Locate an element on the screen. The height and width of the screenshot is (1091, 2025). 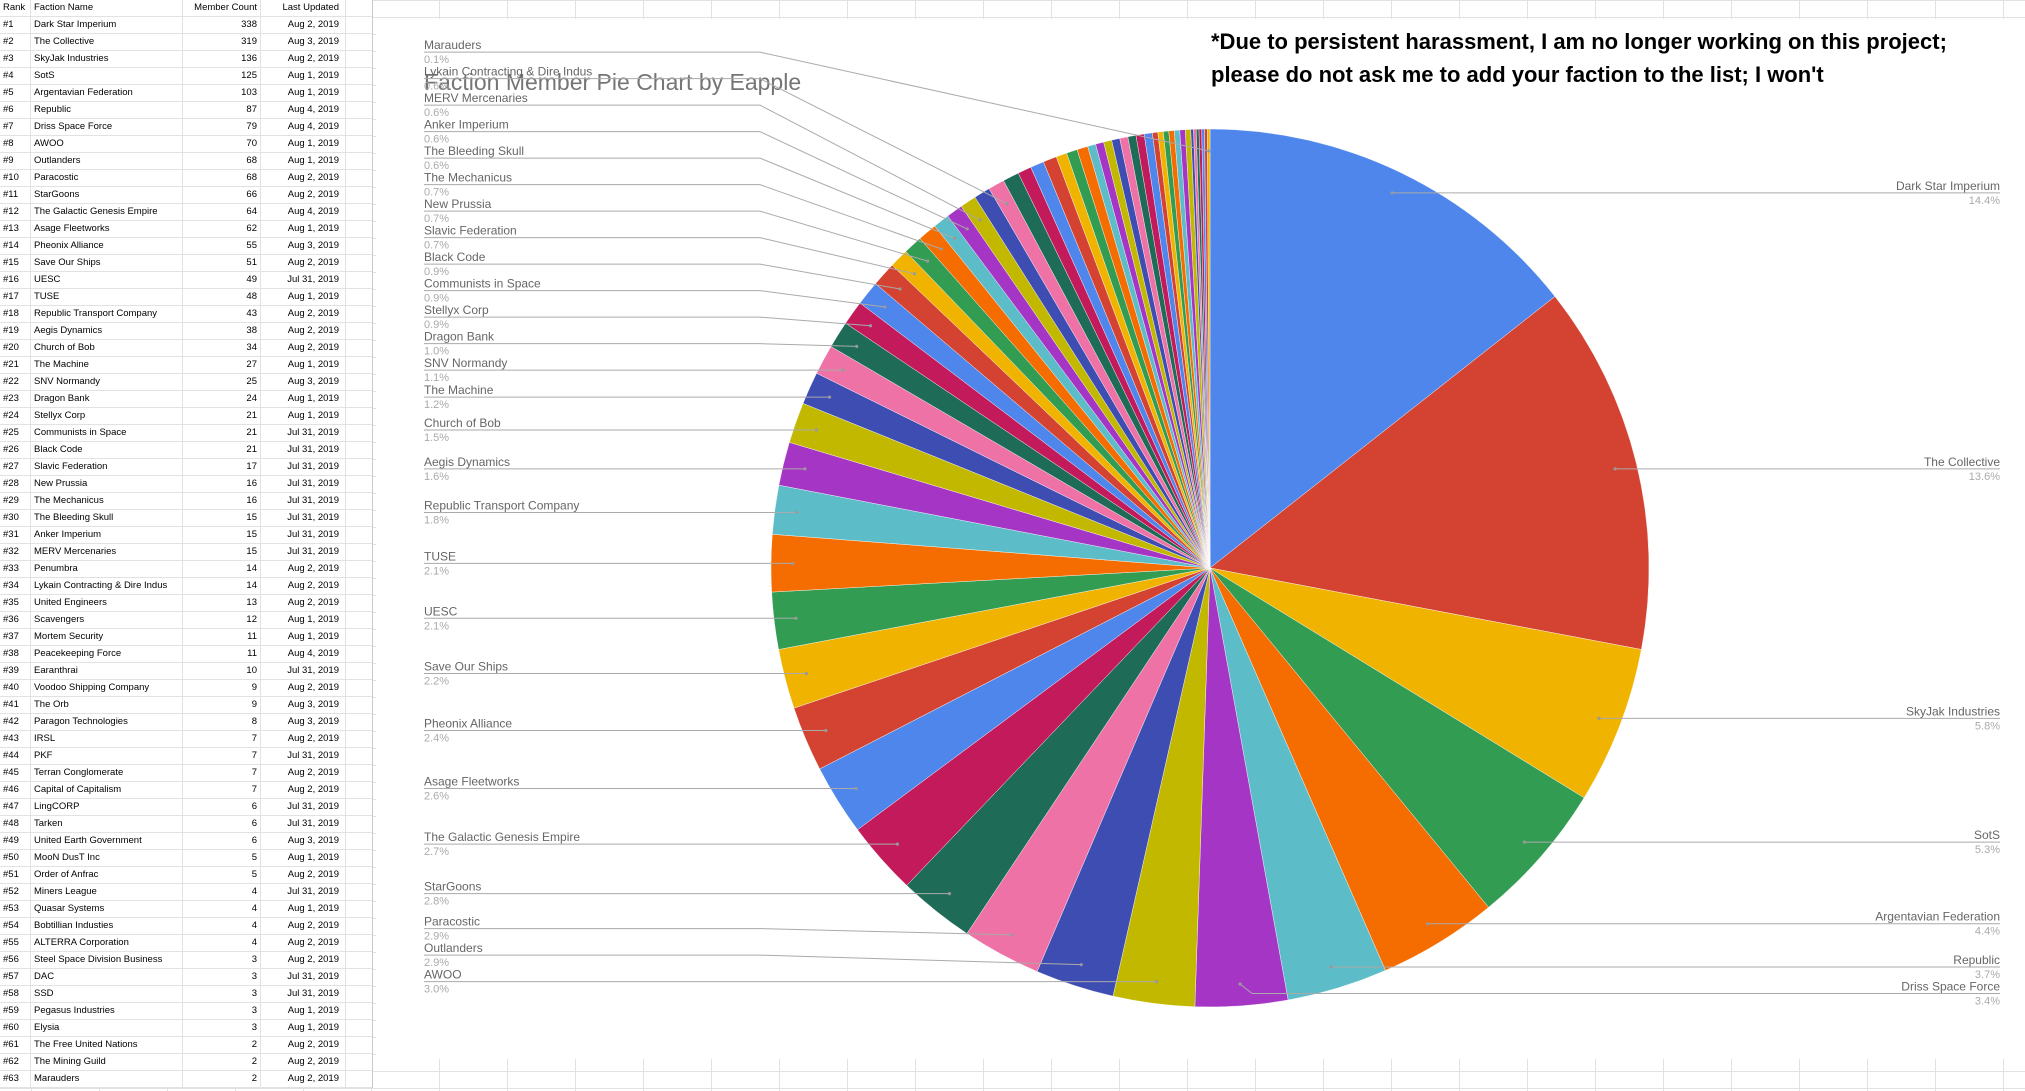
table-row: #59 Pegasus Industries 3 Aug 1, 2019 is located at coordinates (186, 1011).